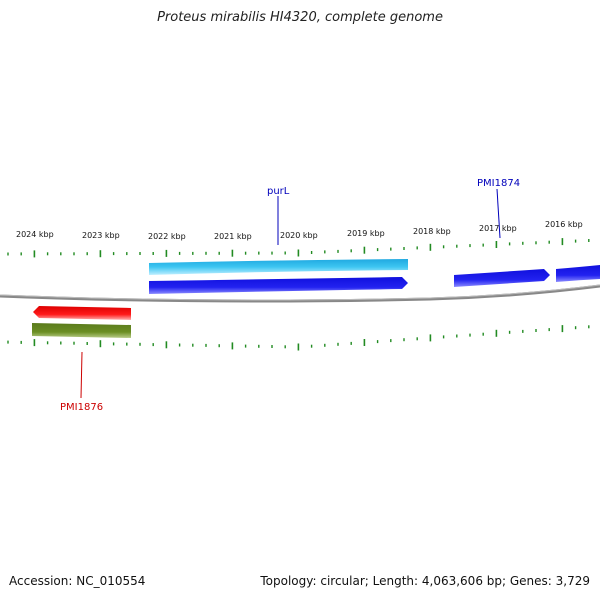 This screenshot has height=600, width=600. What do you see at coordinates (502, 278) in the screenshot?
I see `gene-PMI1874` at bounding box center [502, 278].